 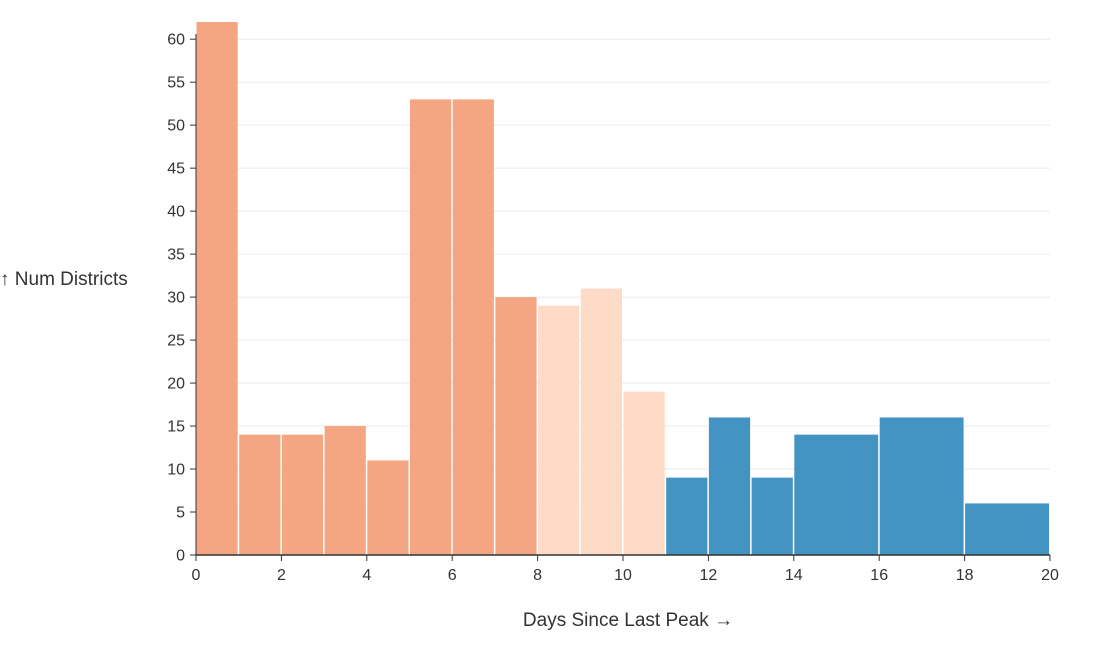 What do you see at coordinates (281, 575) in the screenshot?
I see `x-tick-label: 2` at bounding box center [281, 575].